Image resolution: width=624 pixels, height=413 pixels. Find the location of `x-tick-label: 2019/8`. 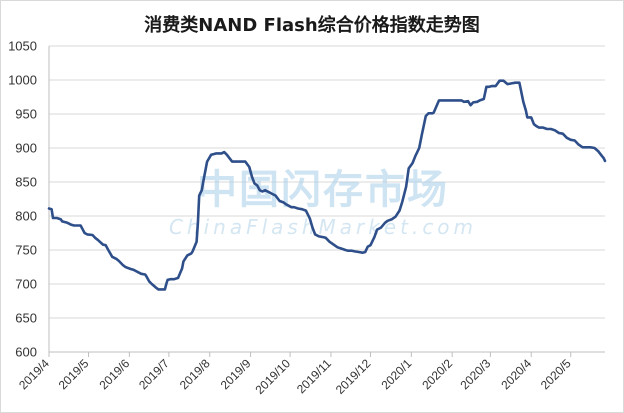

x-tick-label: 2019/8 is located at coordinates (195, 374).